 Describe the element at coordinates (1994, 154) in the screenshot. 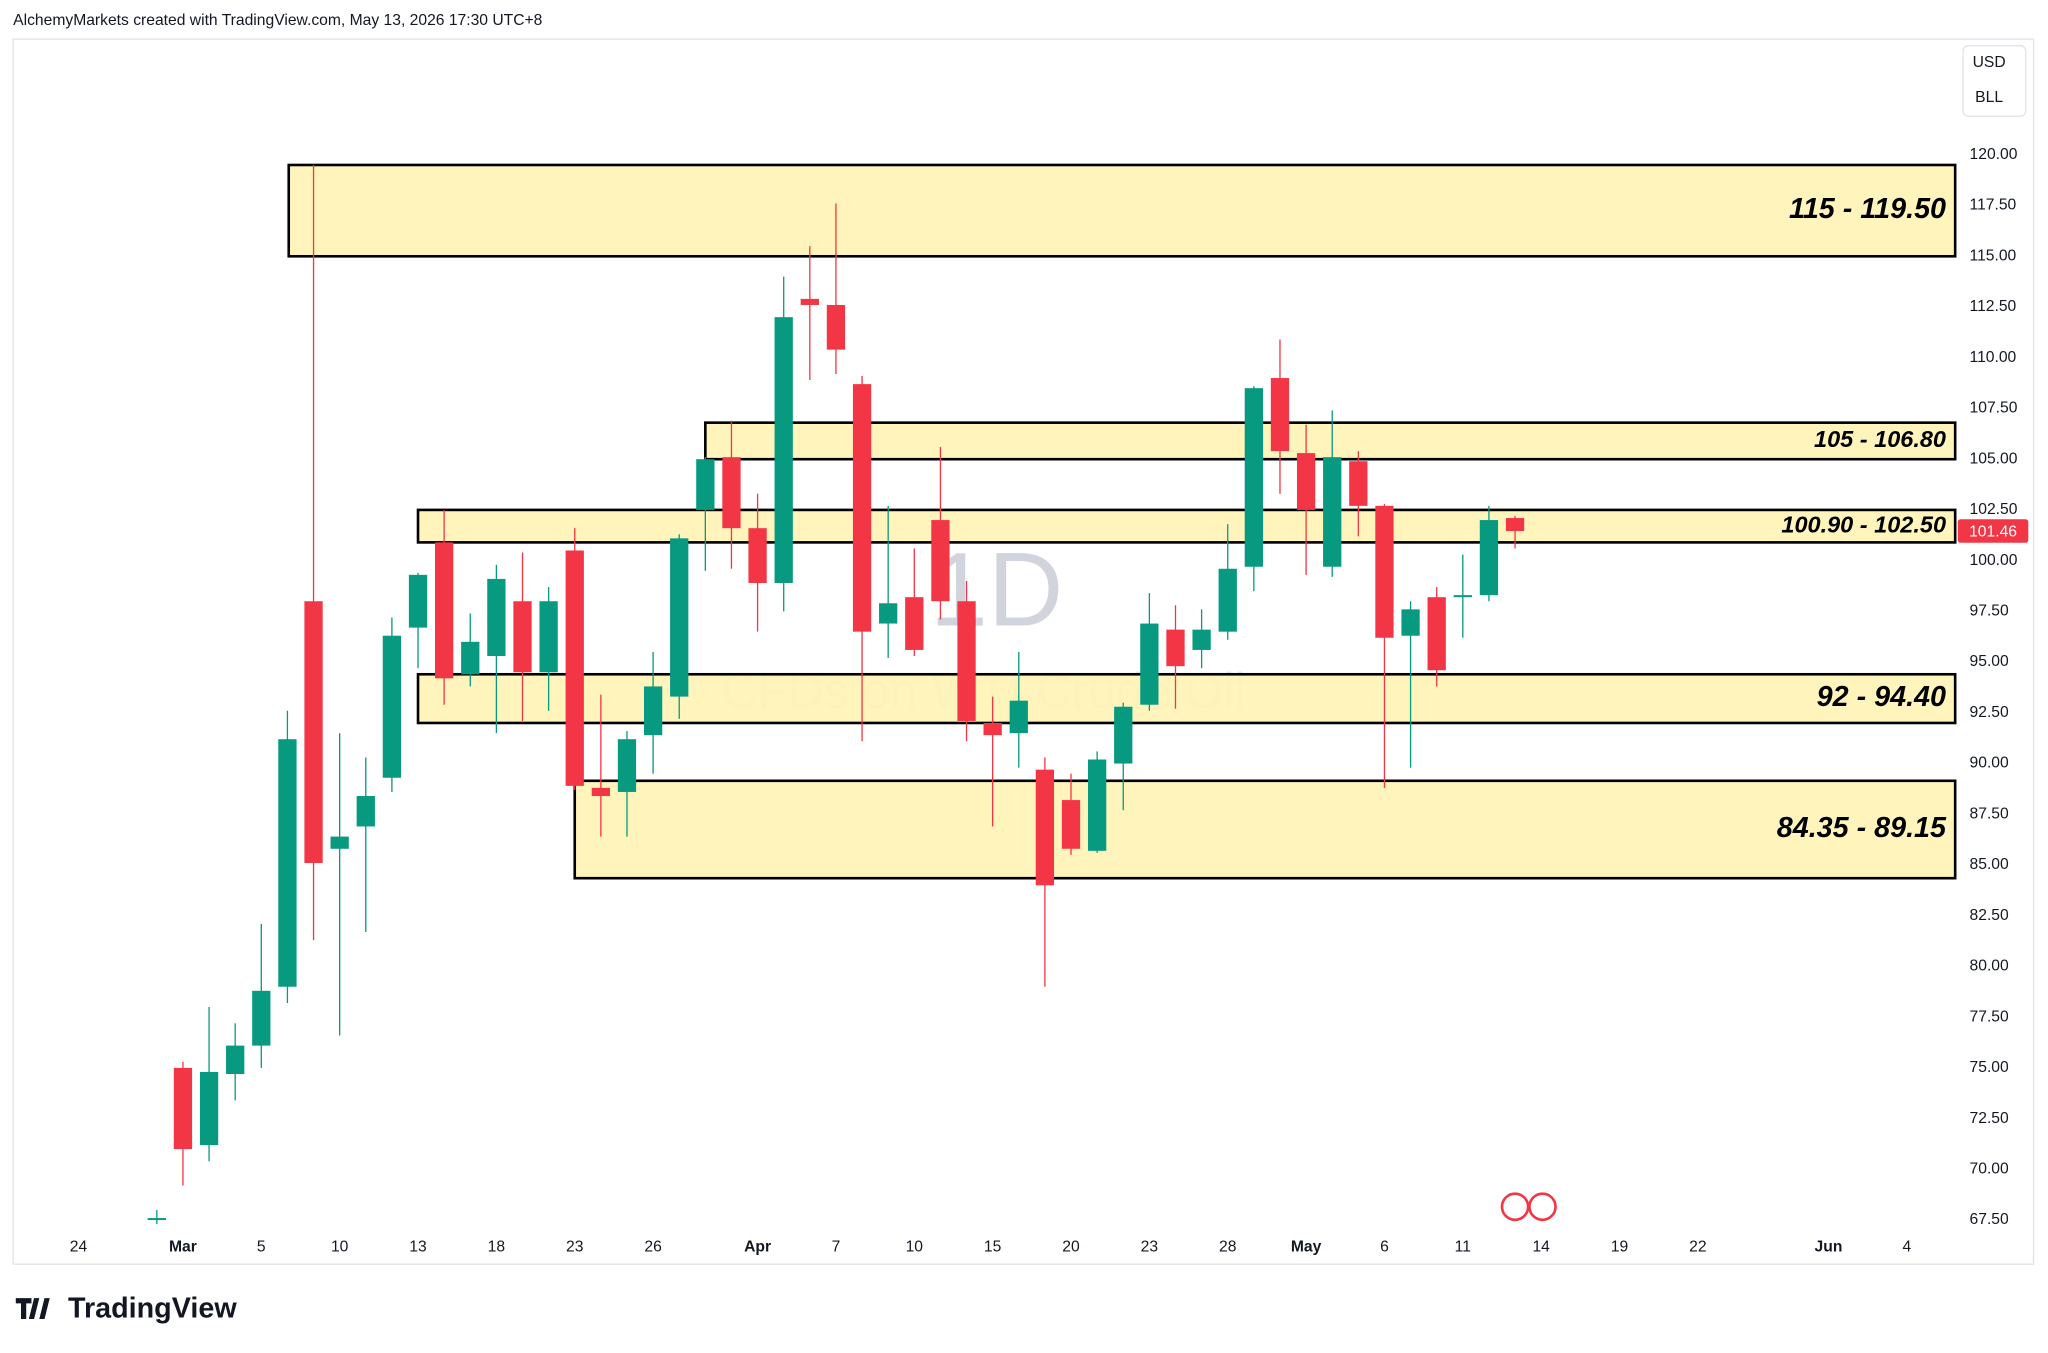

I see `y-tick-label: 120.00` at that location.